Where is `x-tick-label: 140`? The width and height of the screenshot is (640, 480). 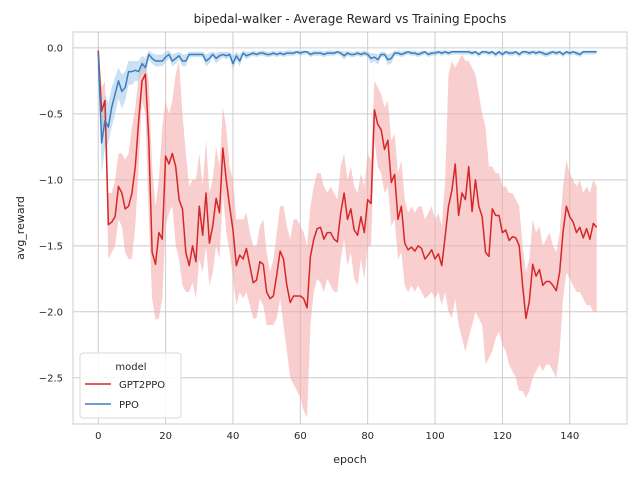 x-tick-label: 140 is located at coordinates (569, 436).